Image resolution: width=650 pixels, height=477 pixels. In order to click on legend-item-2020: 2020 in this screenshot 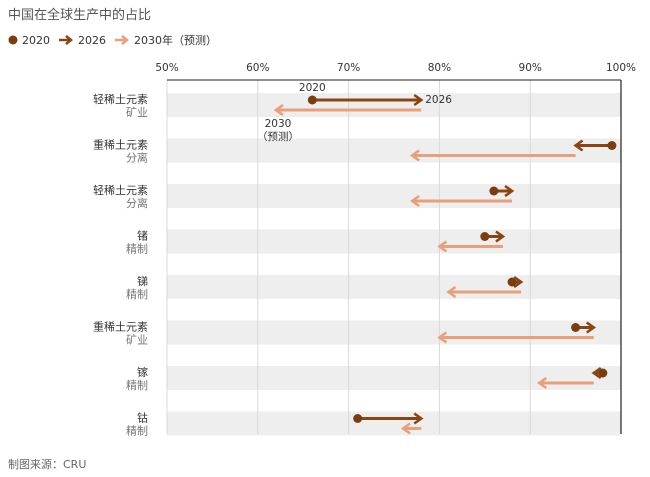, I will do `click(29, 40)`.